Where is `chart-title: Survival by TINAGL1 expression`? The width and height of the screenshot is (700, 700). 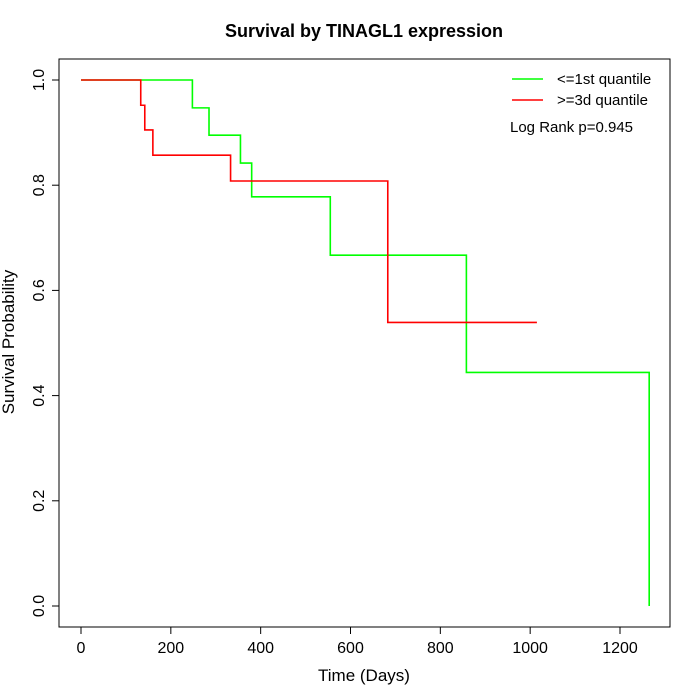
chart-title: Survival by TINAGL1 expression is located at coordinates (364, 31).